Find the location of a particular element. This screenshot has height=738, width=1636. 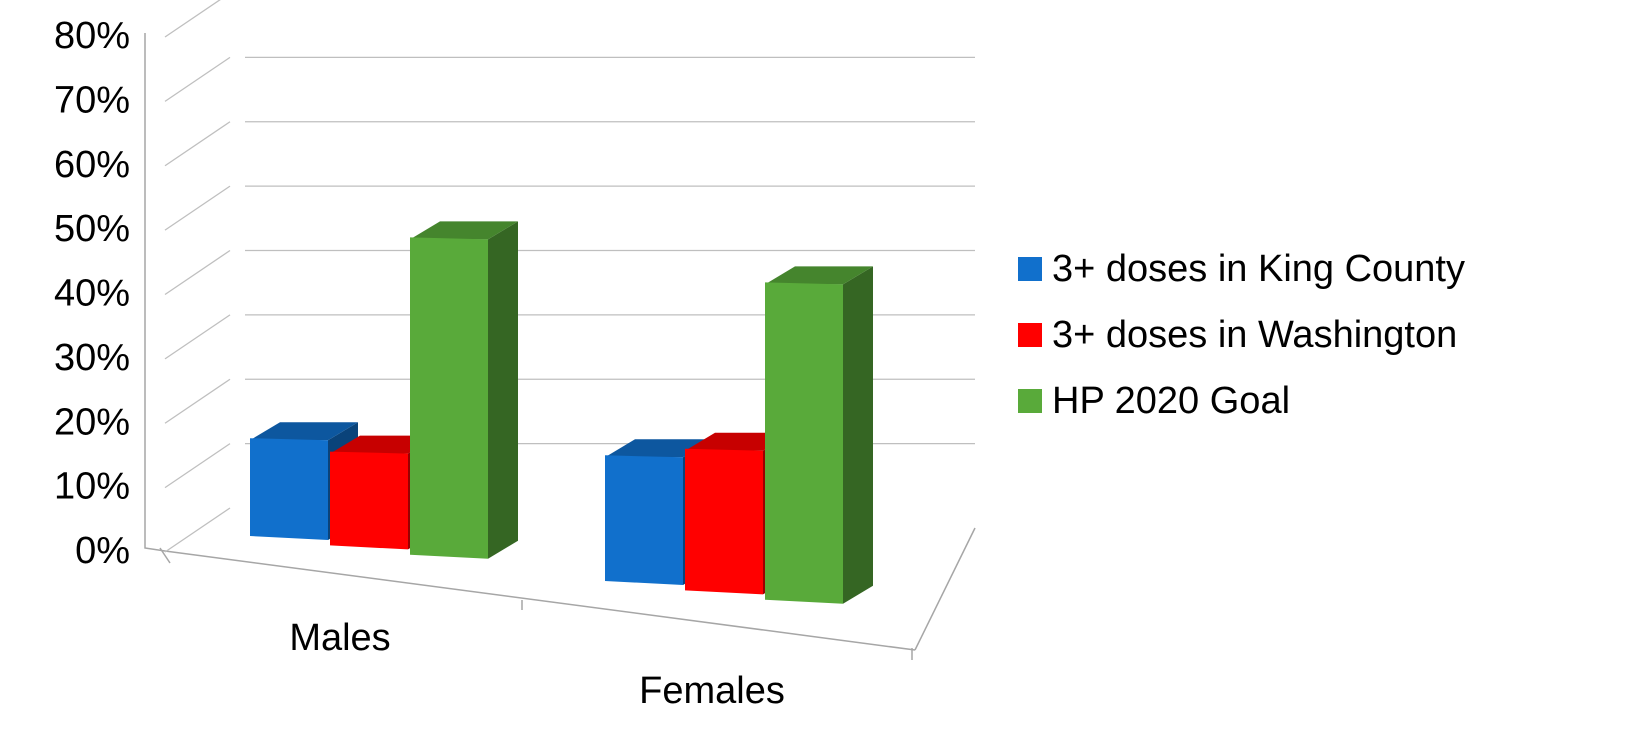

x-axis-ticks: Males Females is located at coordinates (537, 664).